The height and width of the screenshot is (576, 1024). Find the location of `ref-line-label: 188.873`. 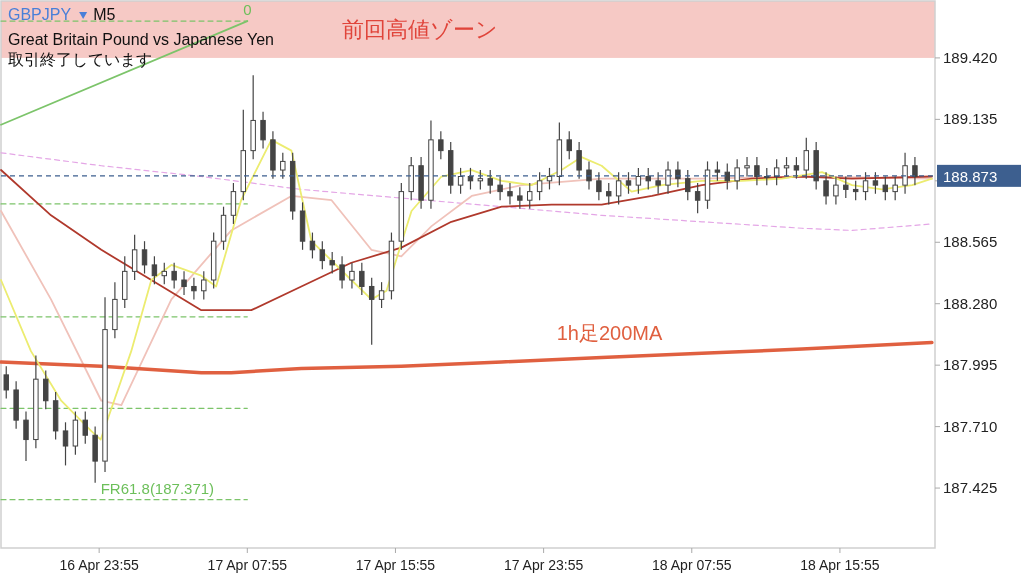

ref-line-label: 188.873 is located at coordinates (970, 176).